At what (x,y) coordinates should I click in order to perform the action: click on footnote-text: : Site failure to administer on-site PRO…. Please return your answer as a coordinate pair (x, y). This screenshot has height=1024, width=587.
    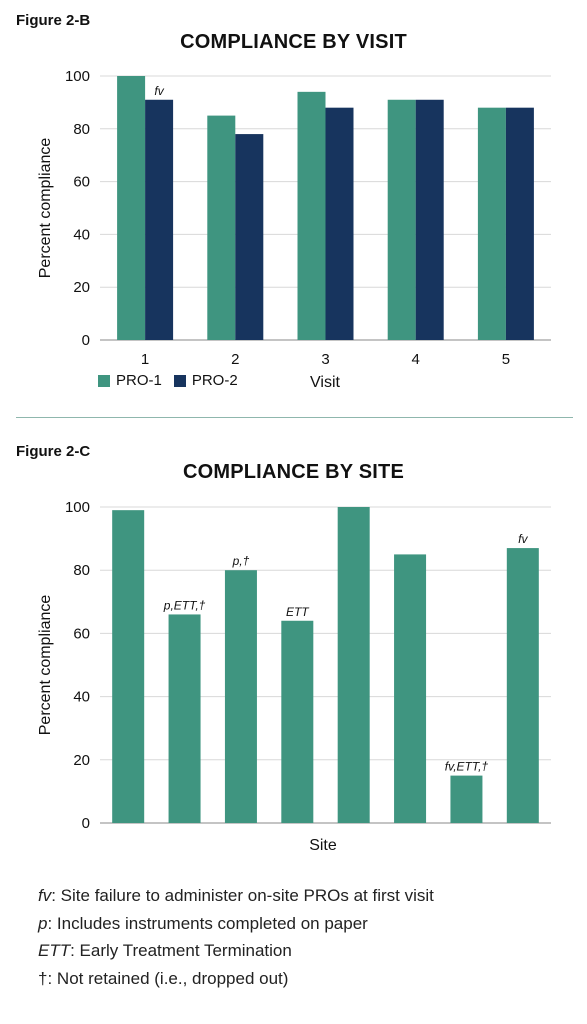
    Looking at the image, I should click on (242, 895).